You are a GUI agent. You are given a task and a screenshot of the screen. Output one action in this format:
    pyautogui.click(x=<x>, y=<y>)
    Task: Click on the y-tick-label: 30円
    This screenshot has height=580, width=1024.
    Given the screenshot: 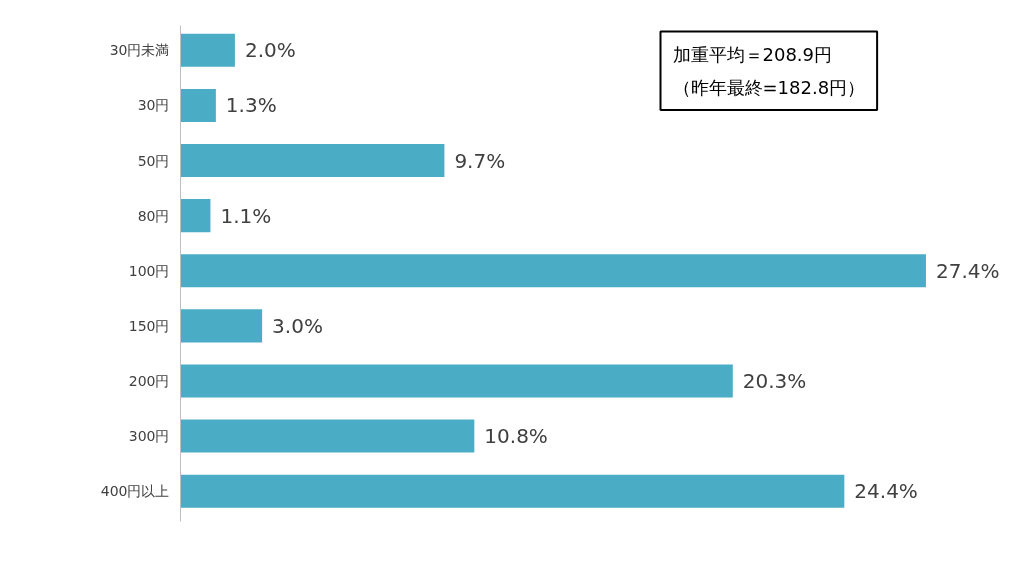 What is the action you would take?
    pyautogui.click(x=153, y=105)
    